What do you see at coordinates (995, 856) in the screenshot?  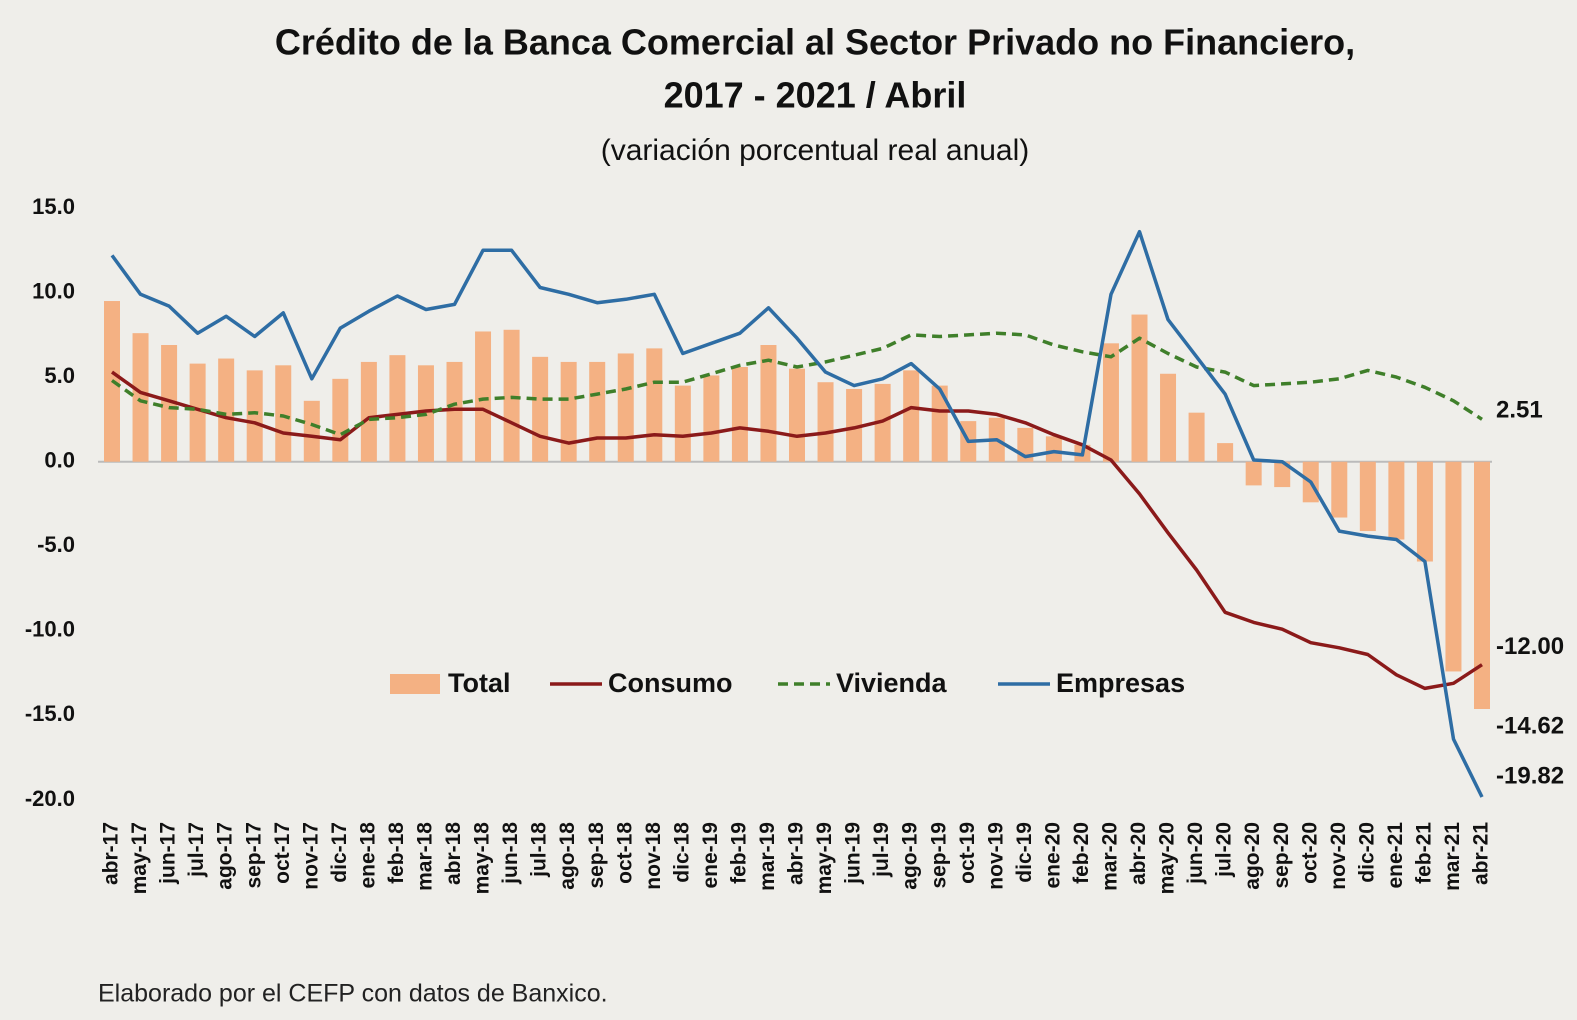 I see `x-tick-label: nov-19` at bounding box center [995, 856].